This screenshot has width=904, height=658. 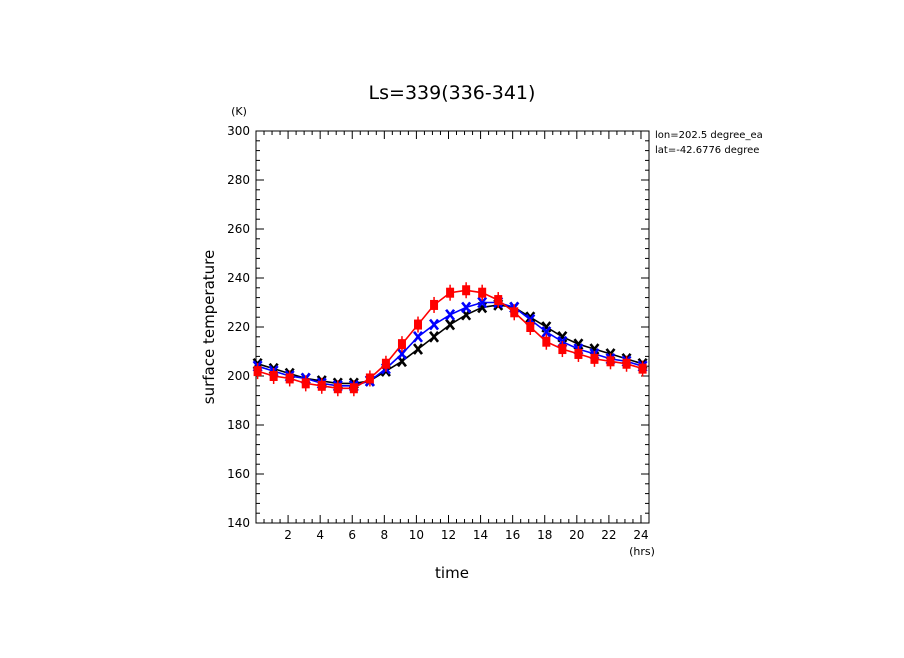 I want to click on annotation-lat: lat=-42.6776 degree, so click(x=707, y=150).